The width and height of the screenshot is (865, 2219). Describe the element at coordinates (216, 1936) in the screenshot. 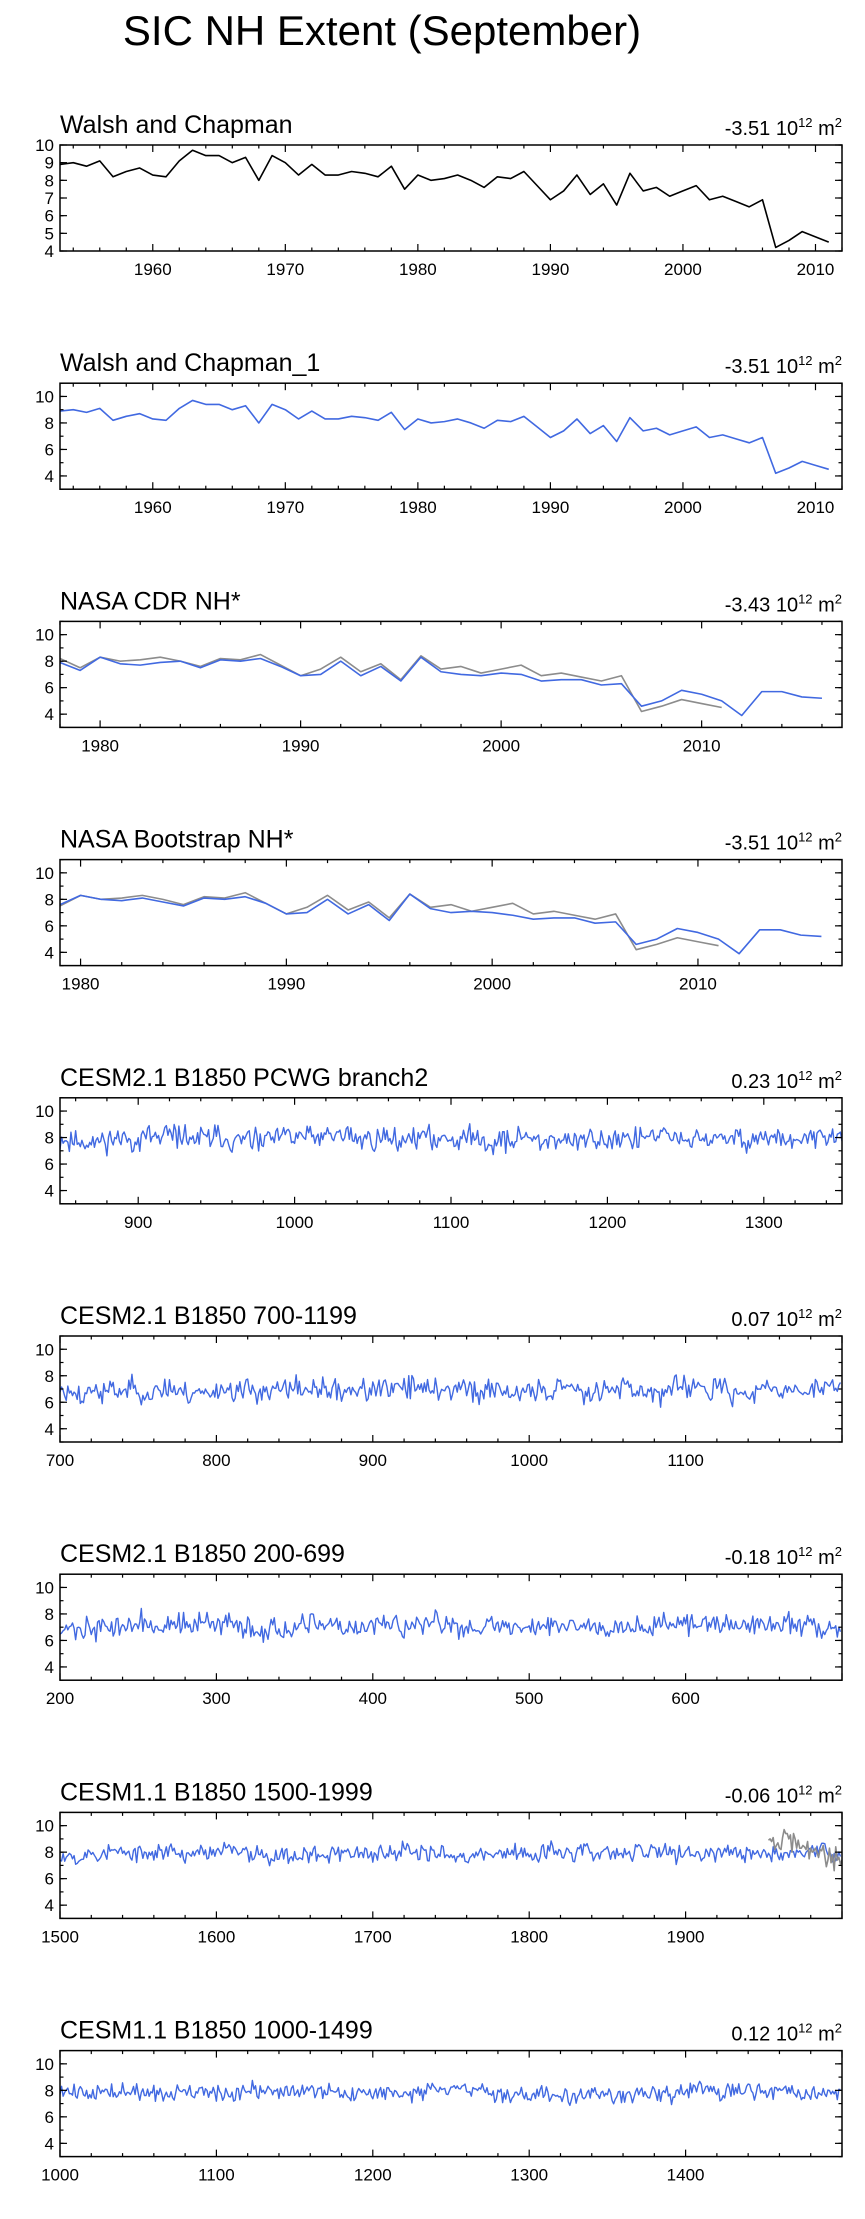

I see `x-tick-label: 1600` at that location.